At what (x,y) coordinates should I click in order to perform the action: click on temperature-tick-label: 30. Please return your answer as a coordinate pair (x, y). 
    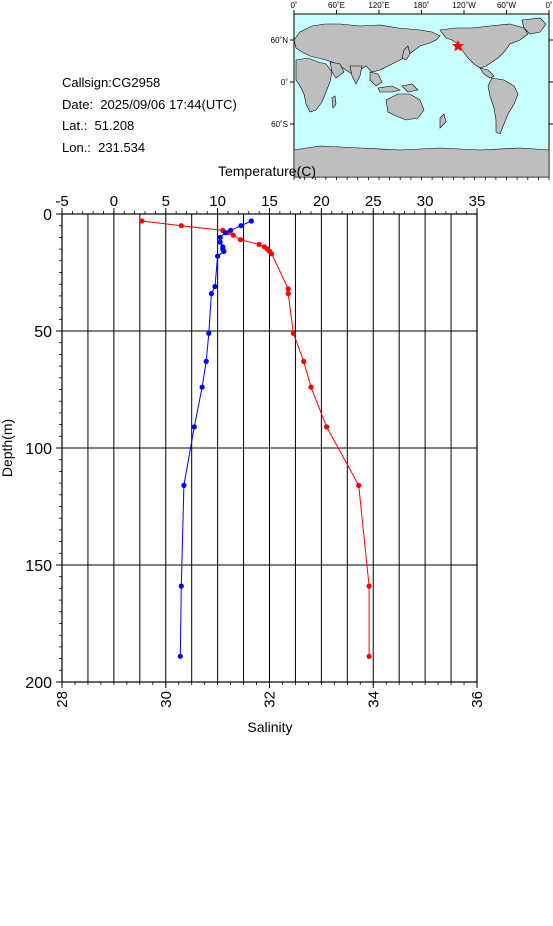
    Looking at the image, I should click on (425, 201).